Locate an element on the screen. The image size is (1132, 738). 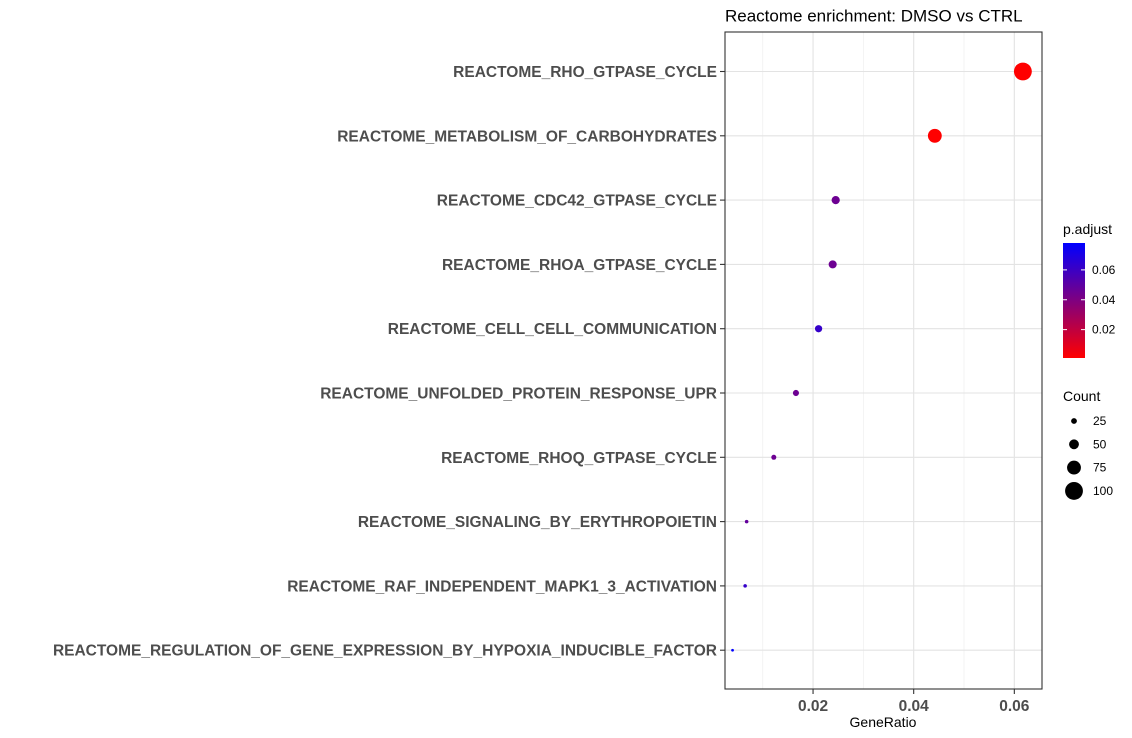
chart-title: Reactome enrichment: DMSO vs CTRL is located at coordinates (874, 16).